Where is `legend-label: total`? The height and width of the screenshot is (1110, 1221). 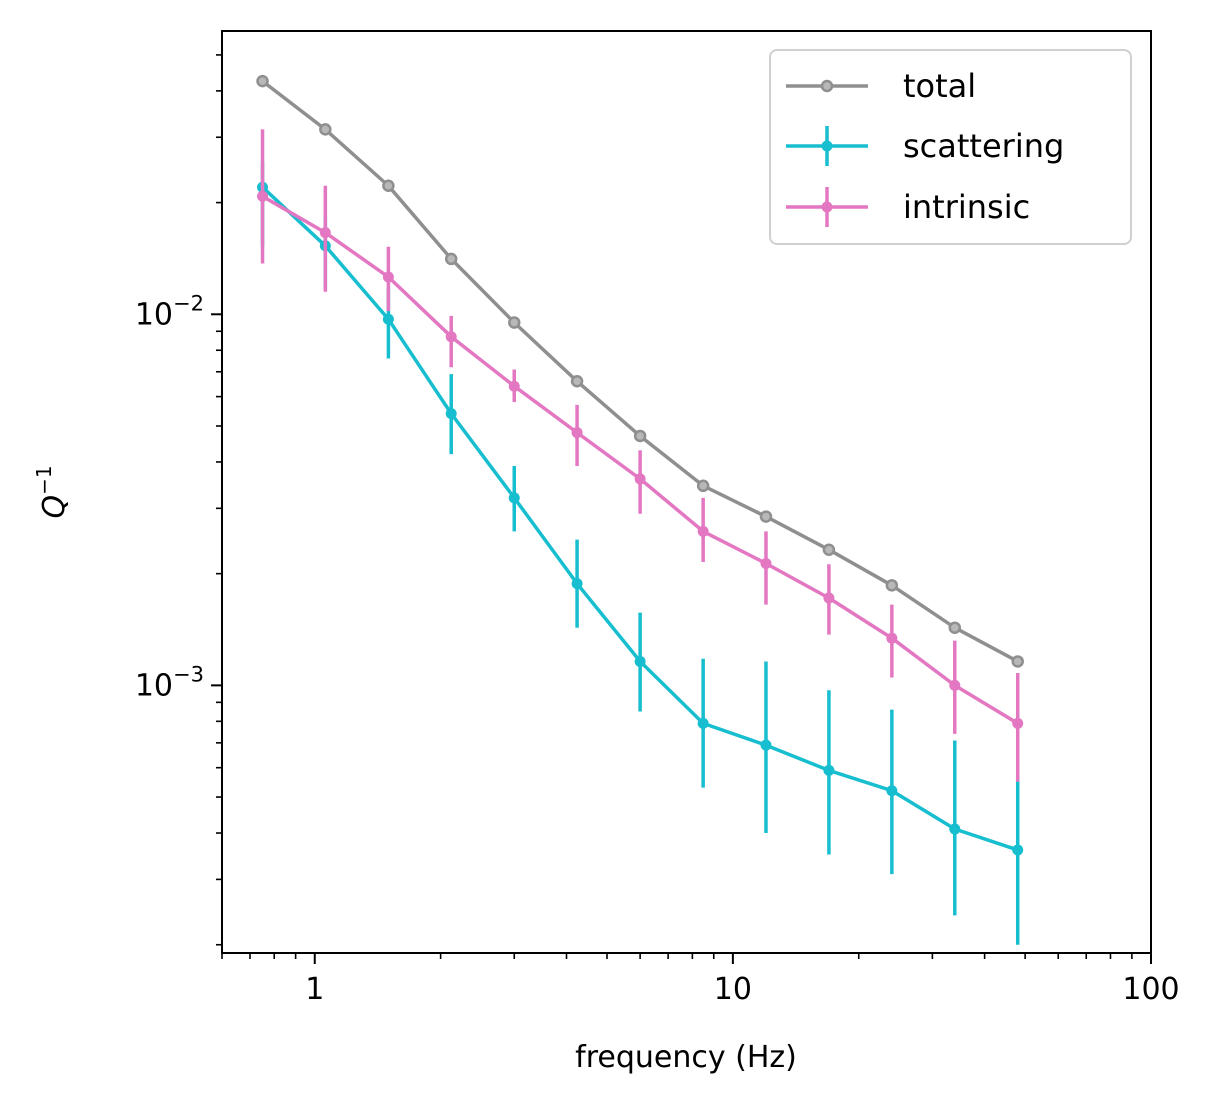 legend-label: total is located at coordinates (939, 86).